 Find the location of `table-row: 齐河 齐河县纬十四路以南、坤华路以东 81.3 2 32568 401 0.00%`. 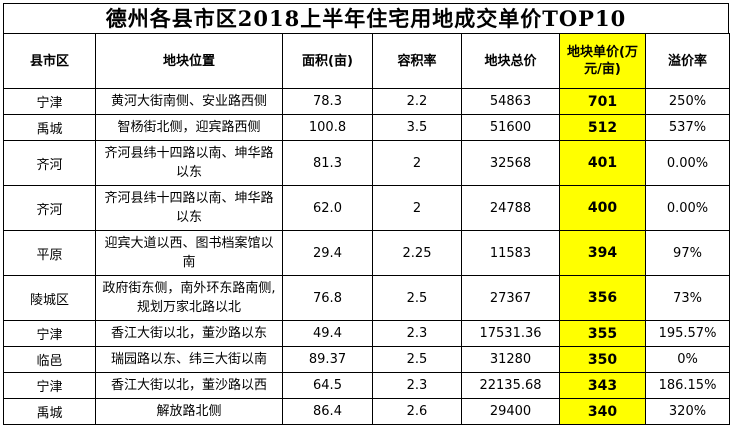

table-row: 齐河 齐河县纬十四路以南、坤华路以东 81.3 2 32568 401 0.00% is located at coordinates (366, 163).